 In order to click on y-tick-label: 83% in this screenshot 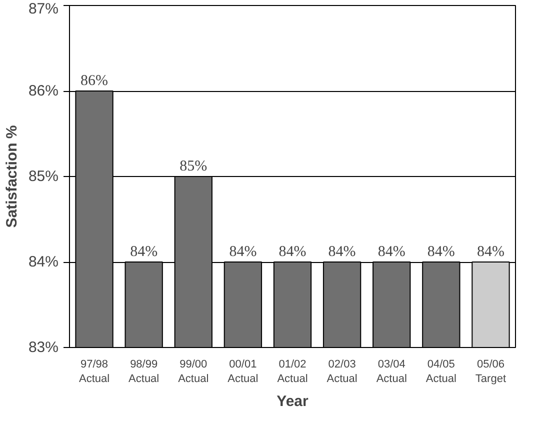, I will do `click(43, 347)`.